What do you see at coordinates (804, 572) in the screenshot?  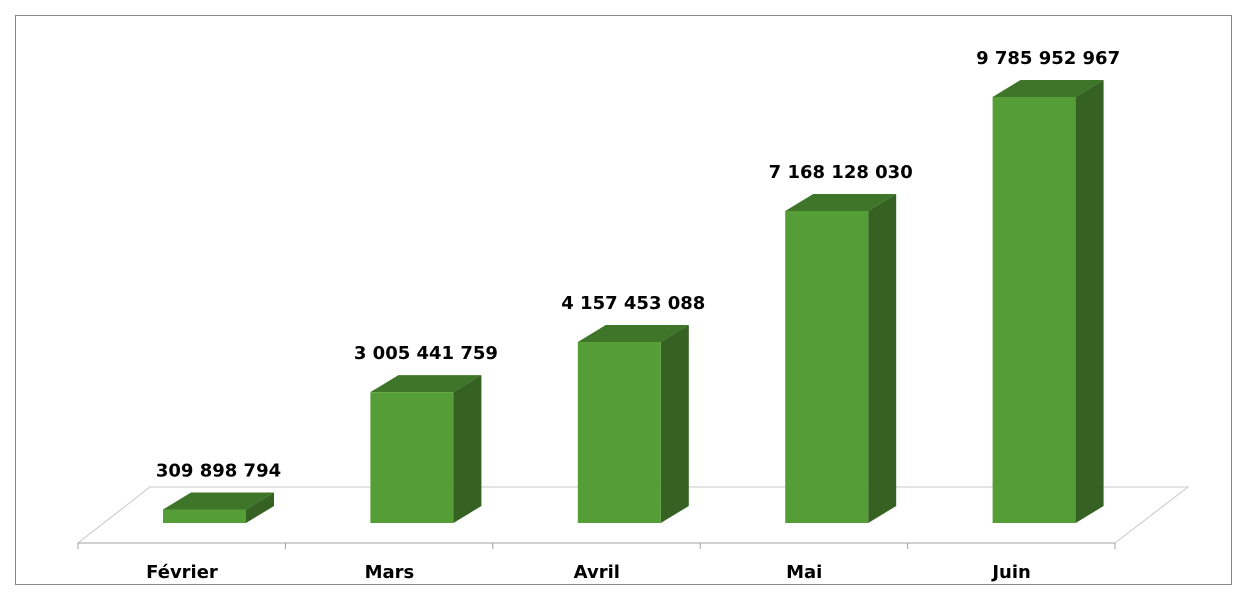 I see `x-tick-label: Mai` at bounding box center [804, 572].